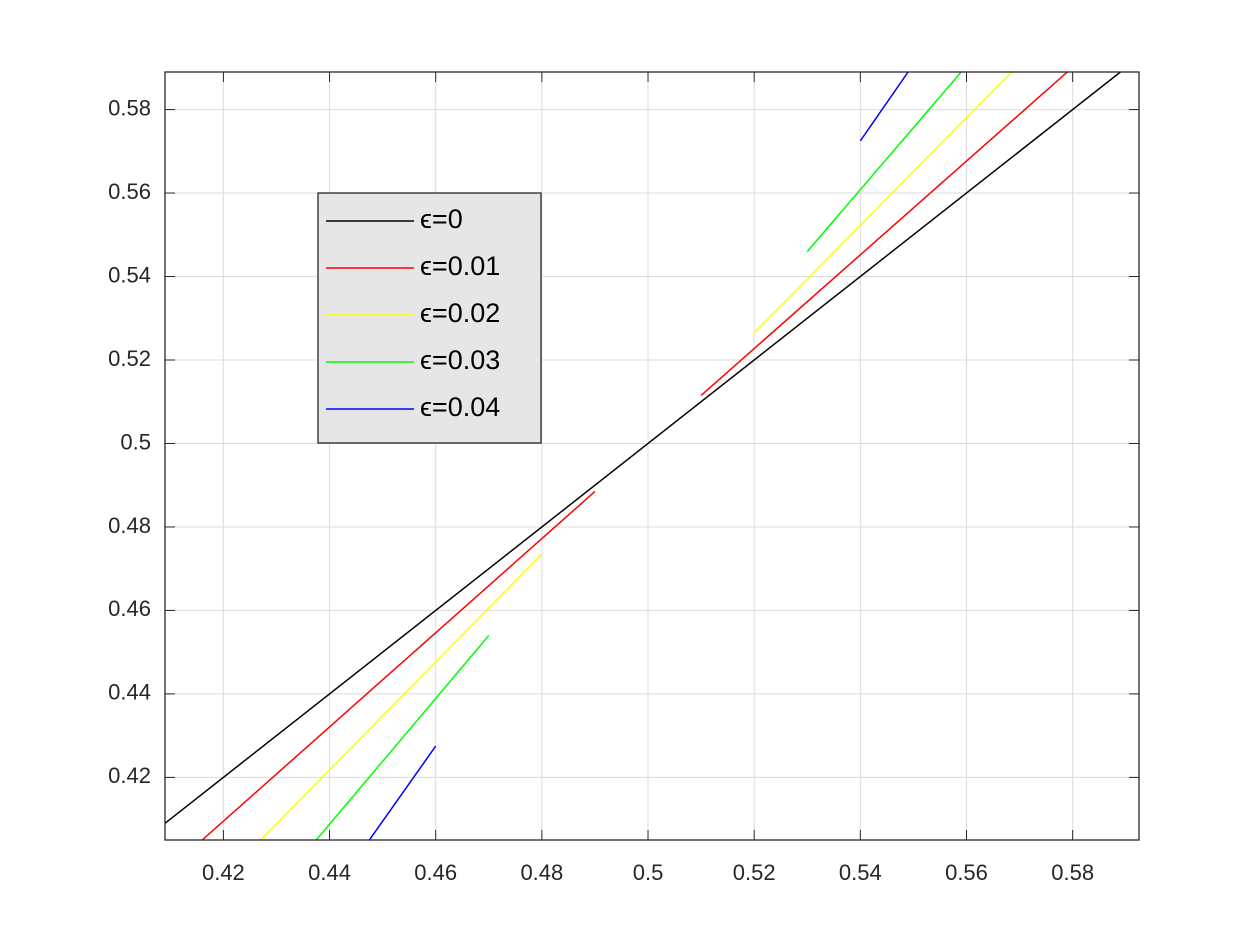  What do you see at coordinates (966, 872) in the screenshot?
I see `x-tick-label: 0.56` at bounding box center [966, 872].